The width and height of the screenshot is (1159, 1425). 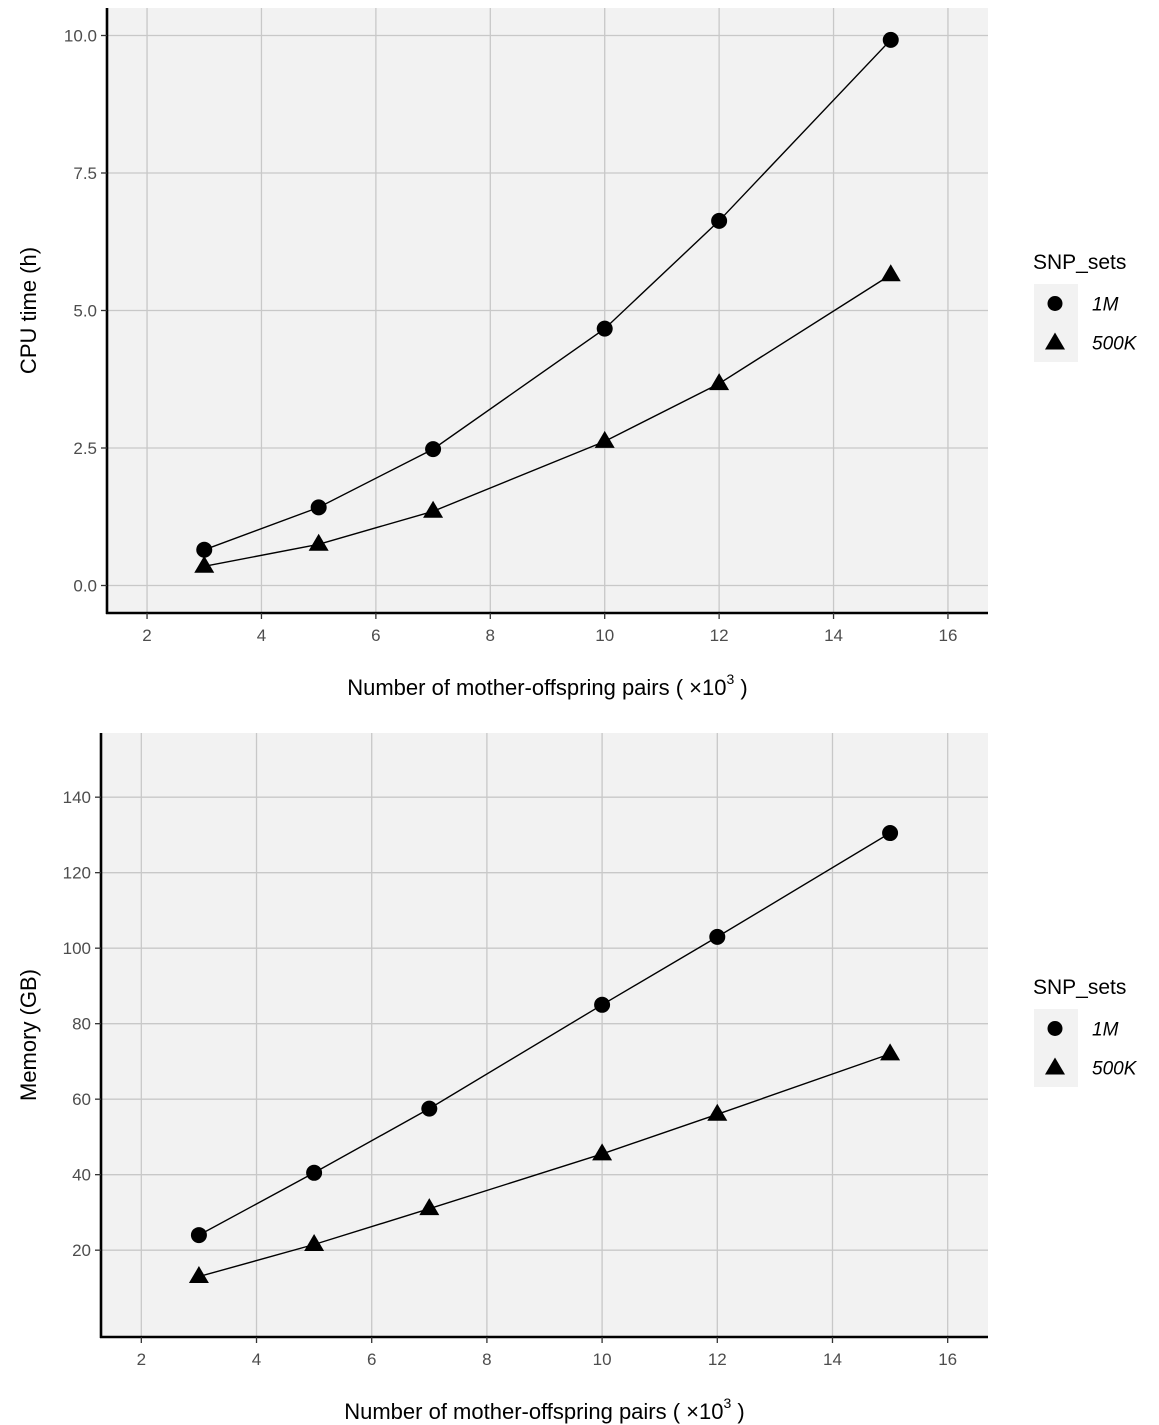 What do you see at coordinates (28, 310) in the screenshot?
I see `y-axis-title: CPU time (h)` at bounding box center [28, 310].